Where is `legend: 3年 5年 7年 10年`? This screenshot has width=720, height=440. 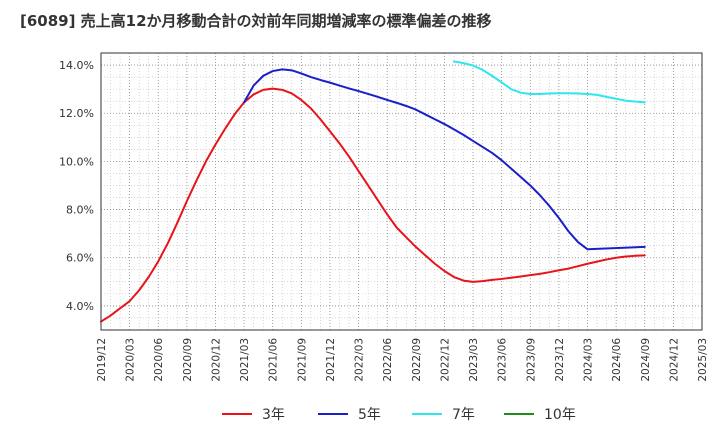
legend: 3年 5年 7年 10年 is located at coordinates (360, 415).